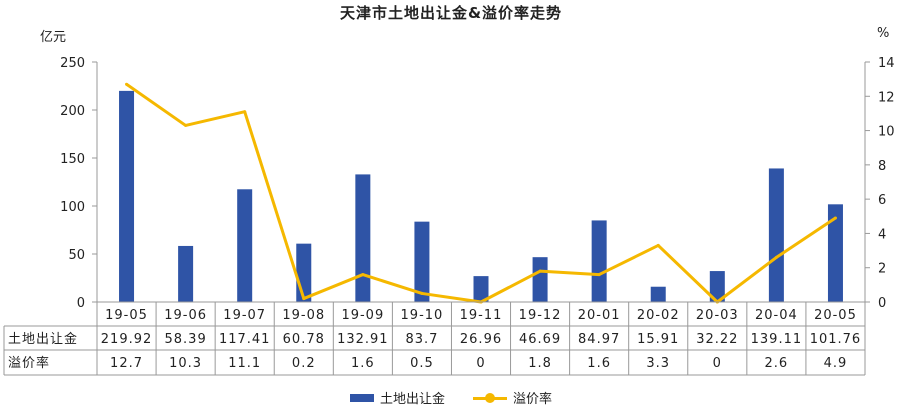 This screenshot has width=902, height=411. Describe the element at coordinates (126, 315) in the screenshot. I see `x-tick-label: 19-05` at that location.